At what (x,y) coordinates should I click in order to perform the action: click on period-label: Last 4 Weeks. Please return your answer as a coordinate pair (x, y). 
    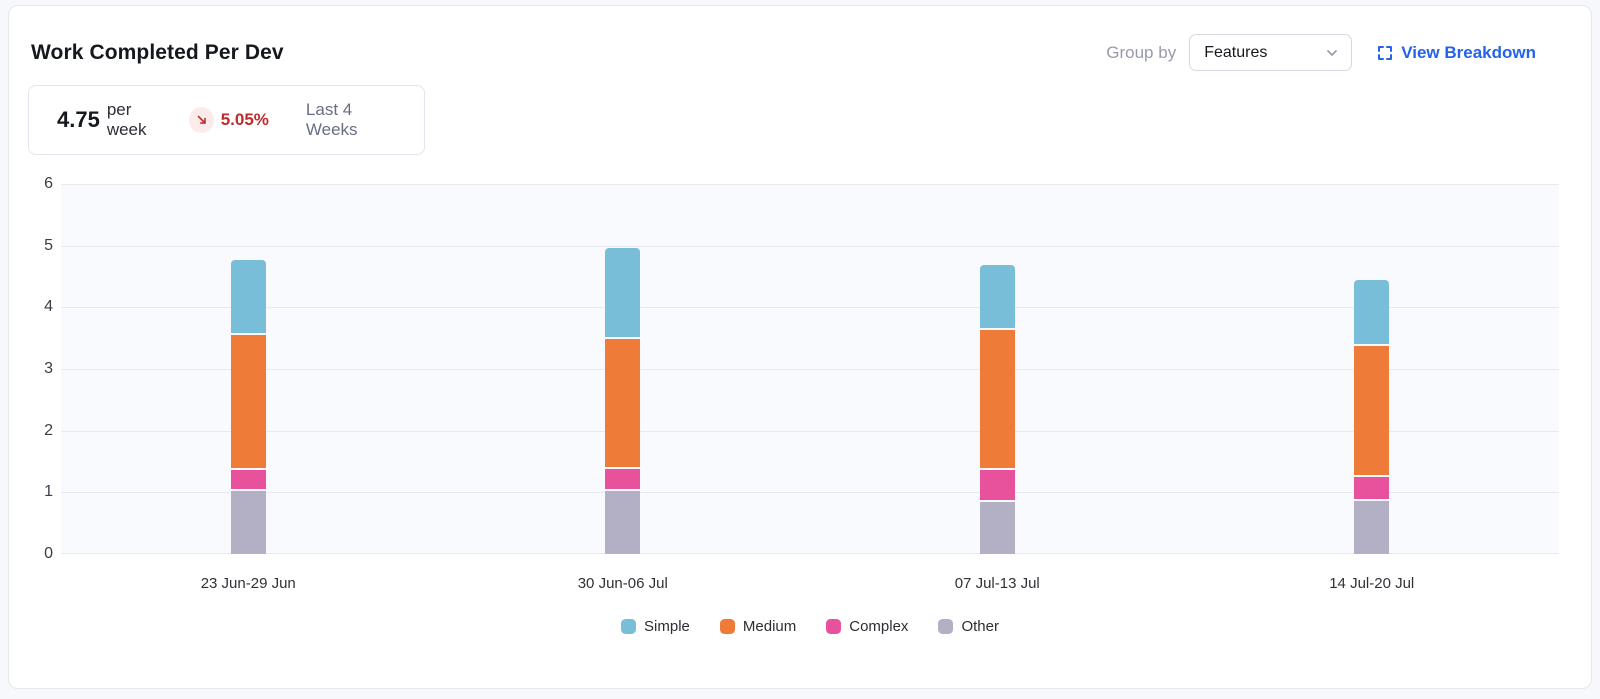
    Looking at the image, I should click on (331, 119).